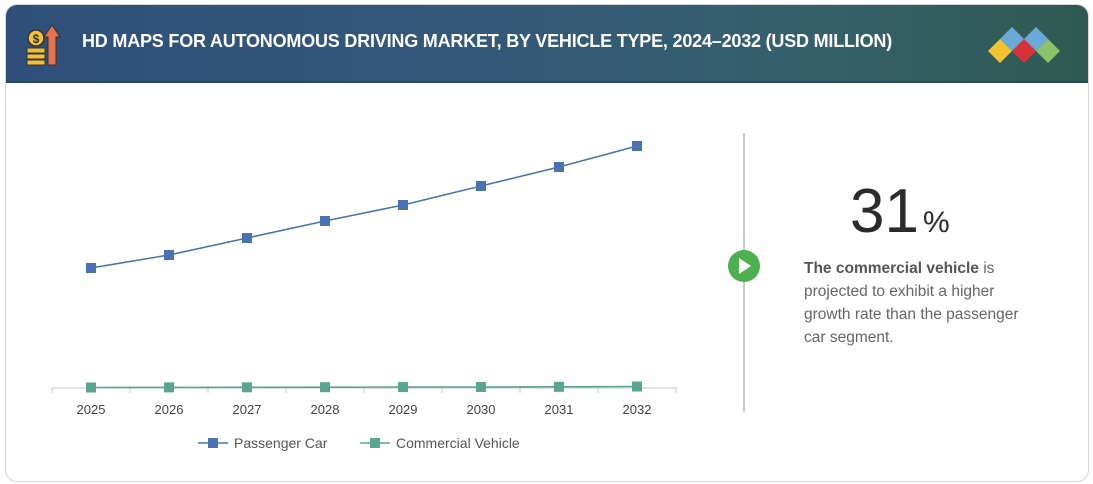 This screenshot has height=484, width=1093. What do you see at coordinates (891, 268) in the screenshot?
I see `description-bold: The commercial vehicle` at bounding box center [891, 268].